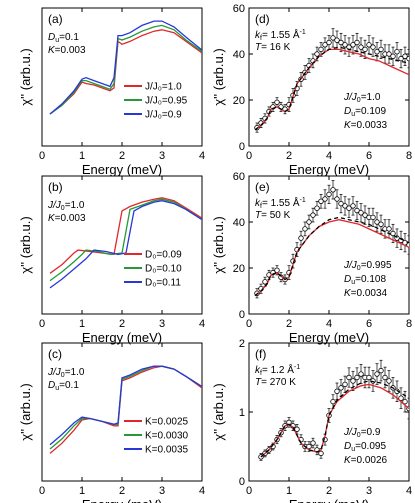 This screenshot has height=503, width=415. Describe the element at coordinates (258, 35) in the screenshot. I see `param-symbol: k` at that location.